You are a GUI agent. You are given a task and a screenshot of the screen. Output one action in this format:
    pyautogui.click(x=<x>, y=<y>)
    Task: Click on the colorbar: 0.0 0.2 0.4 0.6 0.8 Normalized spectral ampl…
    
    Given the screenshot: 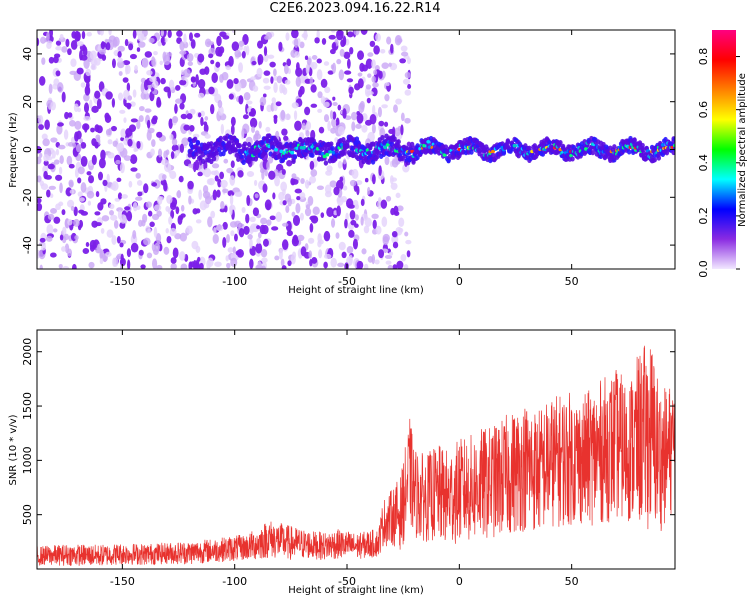 What is the action you would take?
    pyautogui.click(x=722, y=154)
    